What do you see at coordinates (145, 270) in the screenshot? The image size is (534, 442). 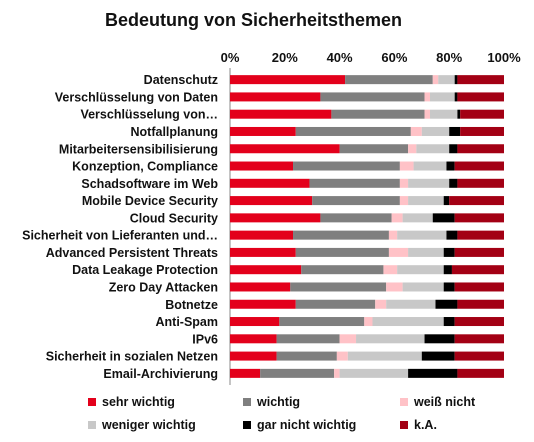 I see `category-label: Data Leakage Protection` at bounding box center [145, 270].